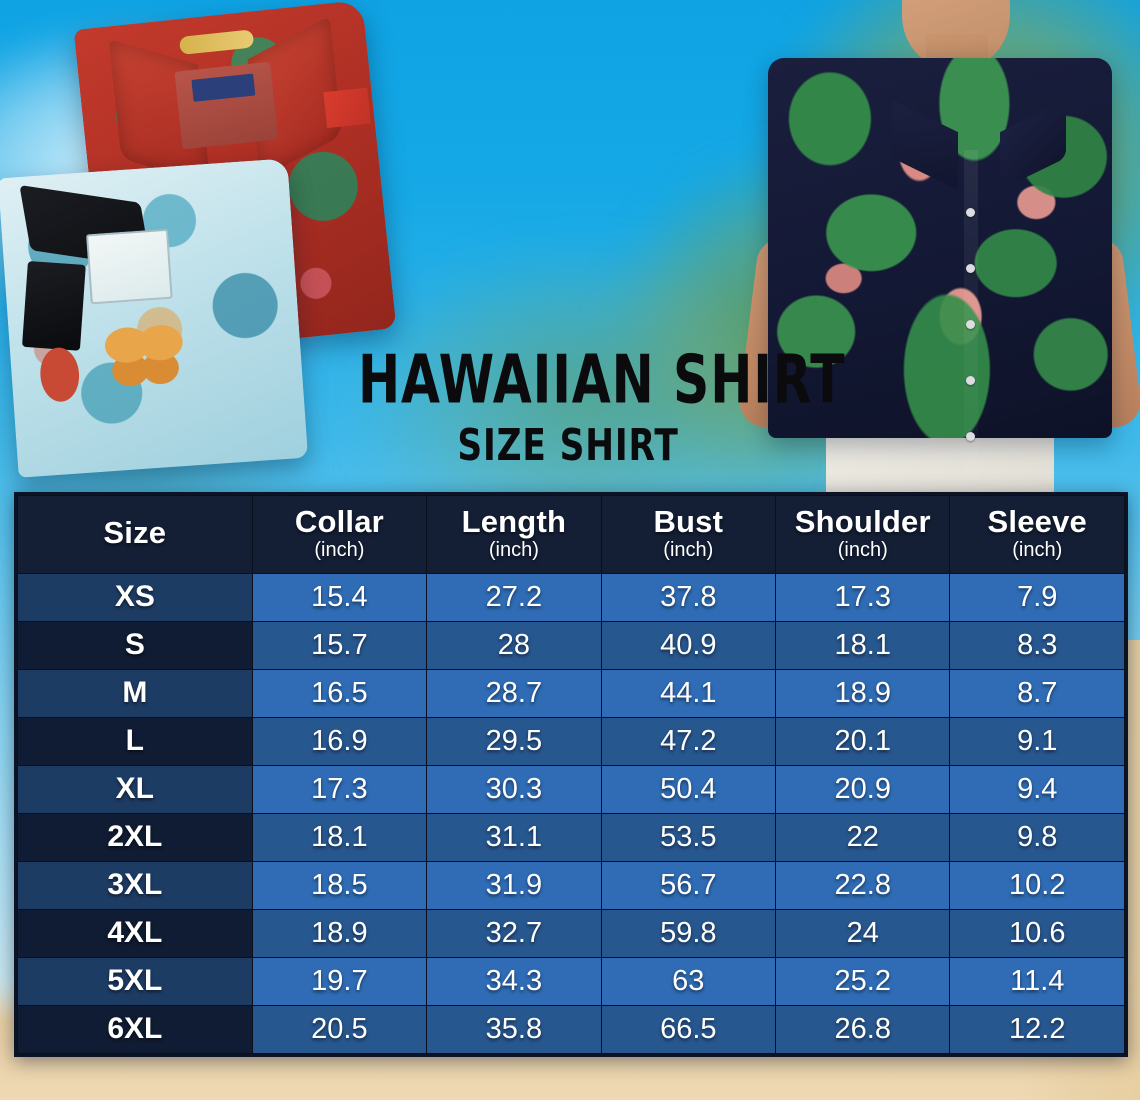  Describe the element at coordinates (688, 837) in the screenshot. I see `measurement-cell-bust: 53.5` at that location.